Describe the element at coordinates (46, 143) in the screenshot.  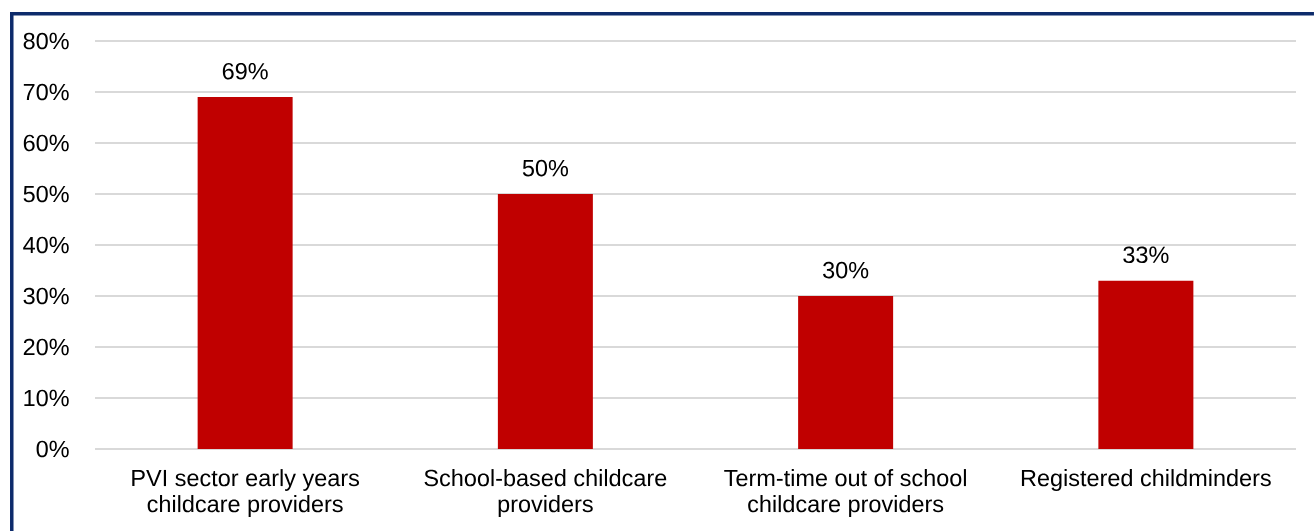
I see `y-tick-label: 60%` at that location.